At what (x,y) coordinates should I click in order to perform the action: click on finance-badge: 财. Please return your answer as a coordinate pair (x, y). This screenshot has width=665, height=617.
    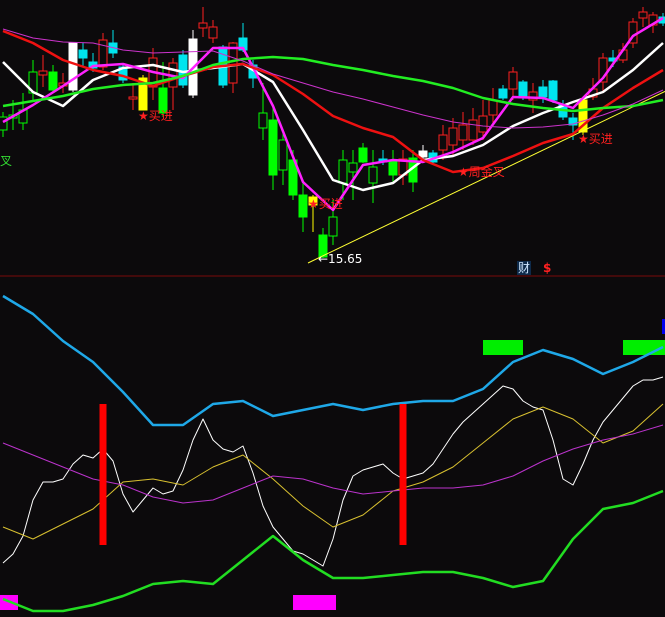
    Looking at the image, I should click on (524, 268).